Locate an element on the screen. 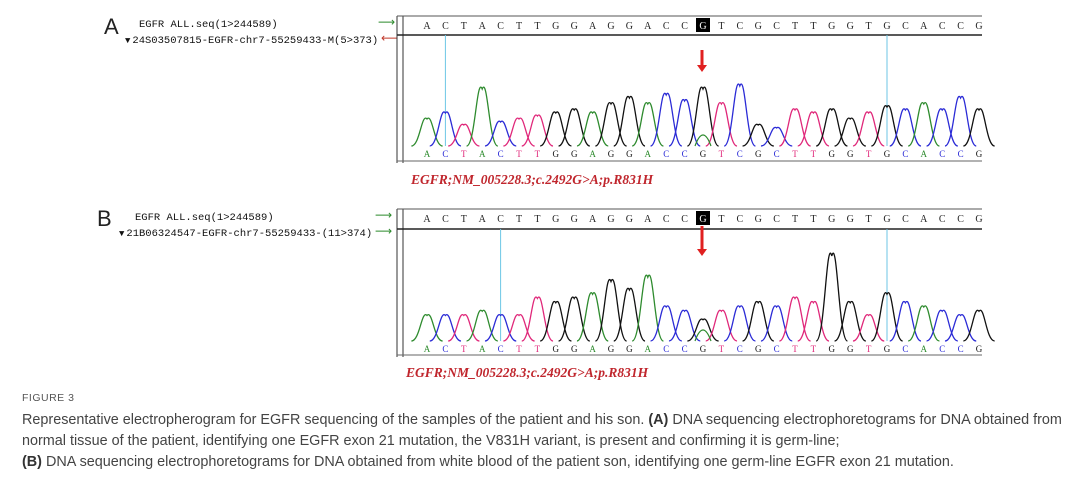 This screenshot has width=1080, height=482. reverse-arrow-icon: ⟵ is located at coordinates (390, 38).